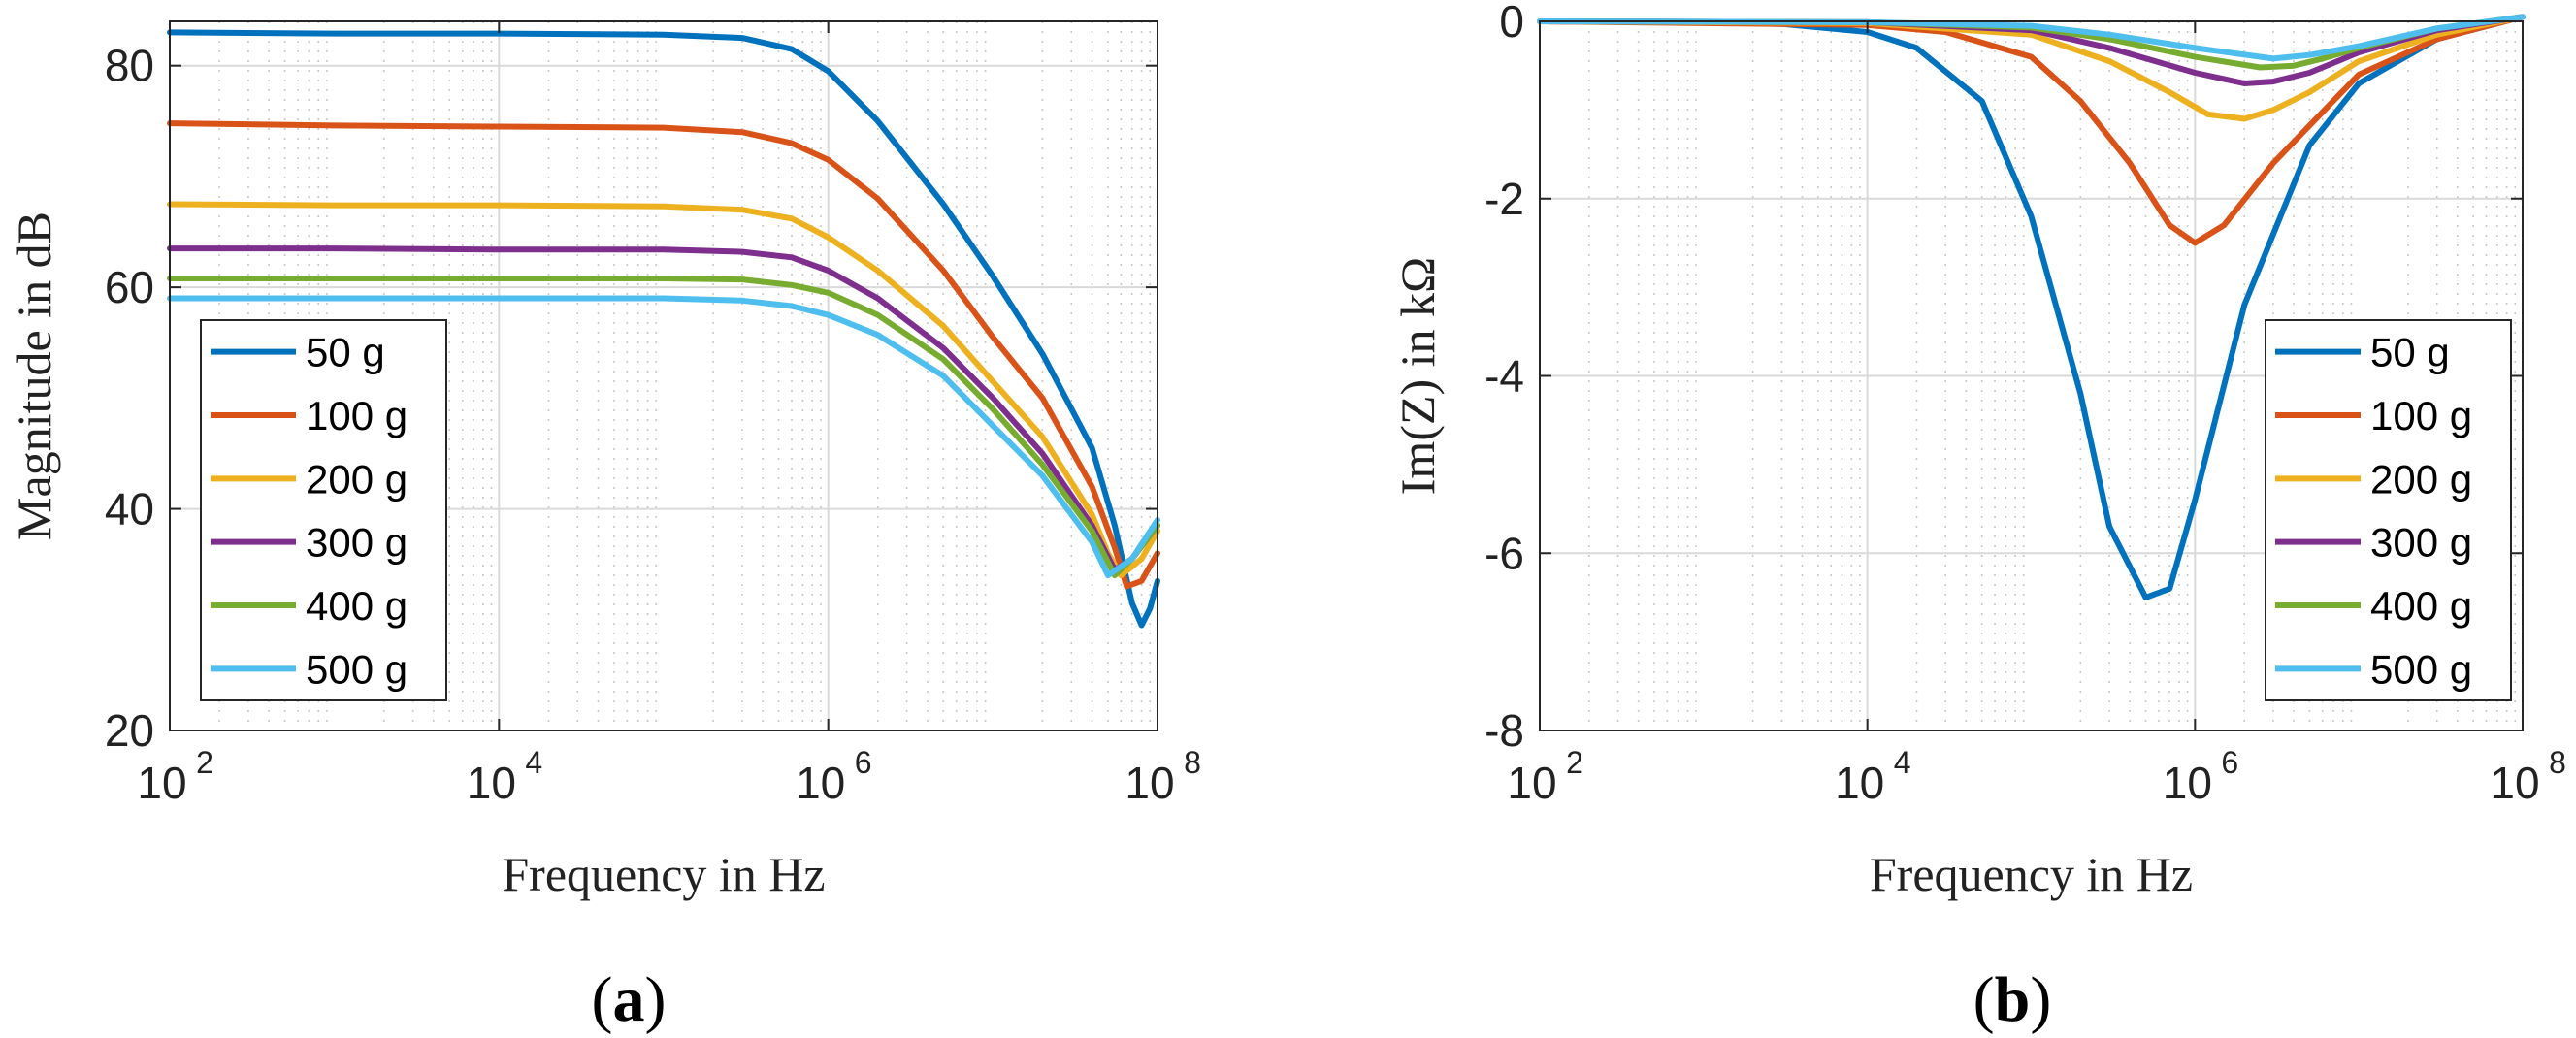 This screenshot has height=1038, width=2576. I want to click on chart-b-legend-entry: 100 g, so click(2421, 415).